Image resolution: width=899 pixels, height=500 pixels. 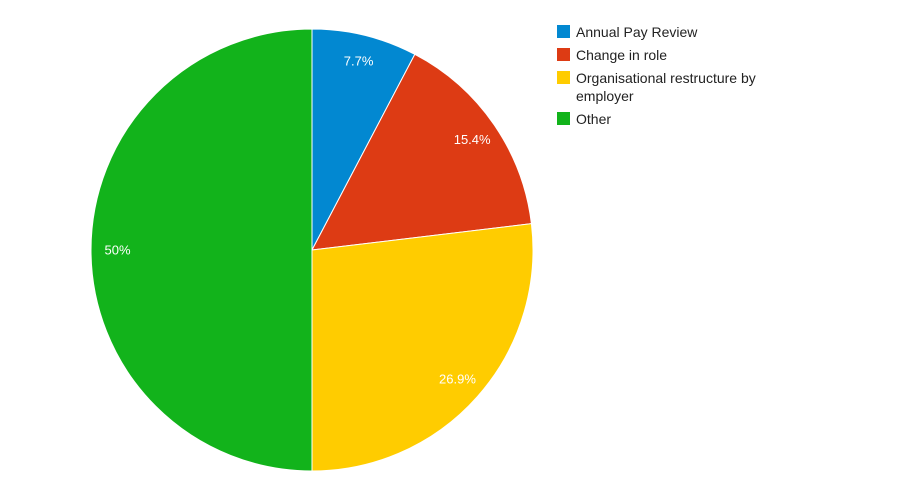 What do you see at coordinates (457, 379) in the screenshot?
I see `slice-label-organisational-restructure: 26.9%` at bounding box center [457, 379].